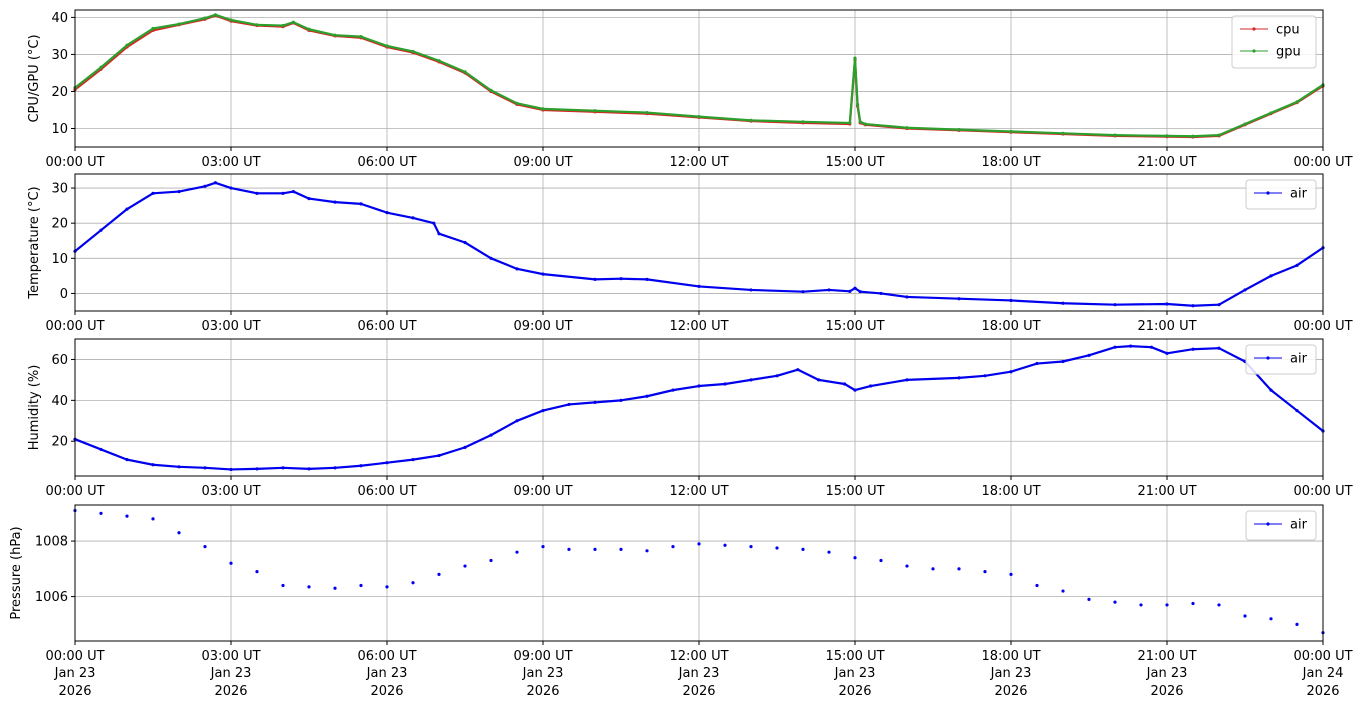 This screenshot has width=1364, height=711. I want to click on x-tick-label-date: Jan 24, so click(1323, 673).